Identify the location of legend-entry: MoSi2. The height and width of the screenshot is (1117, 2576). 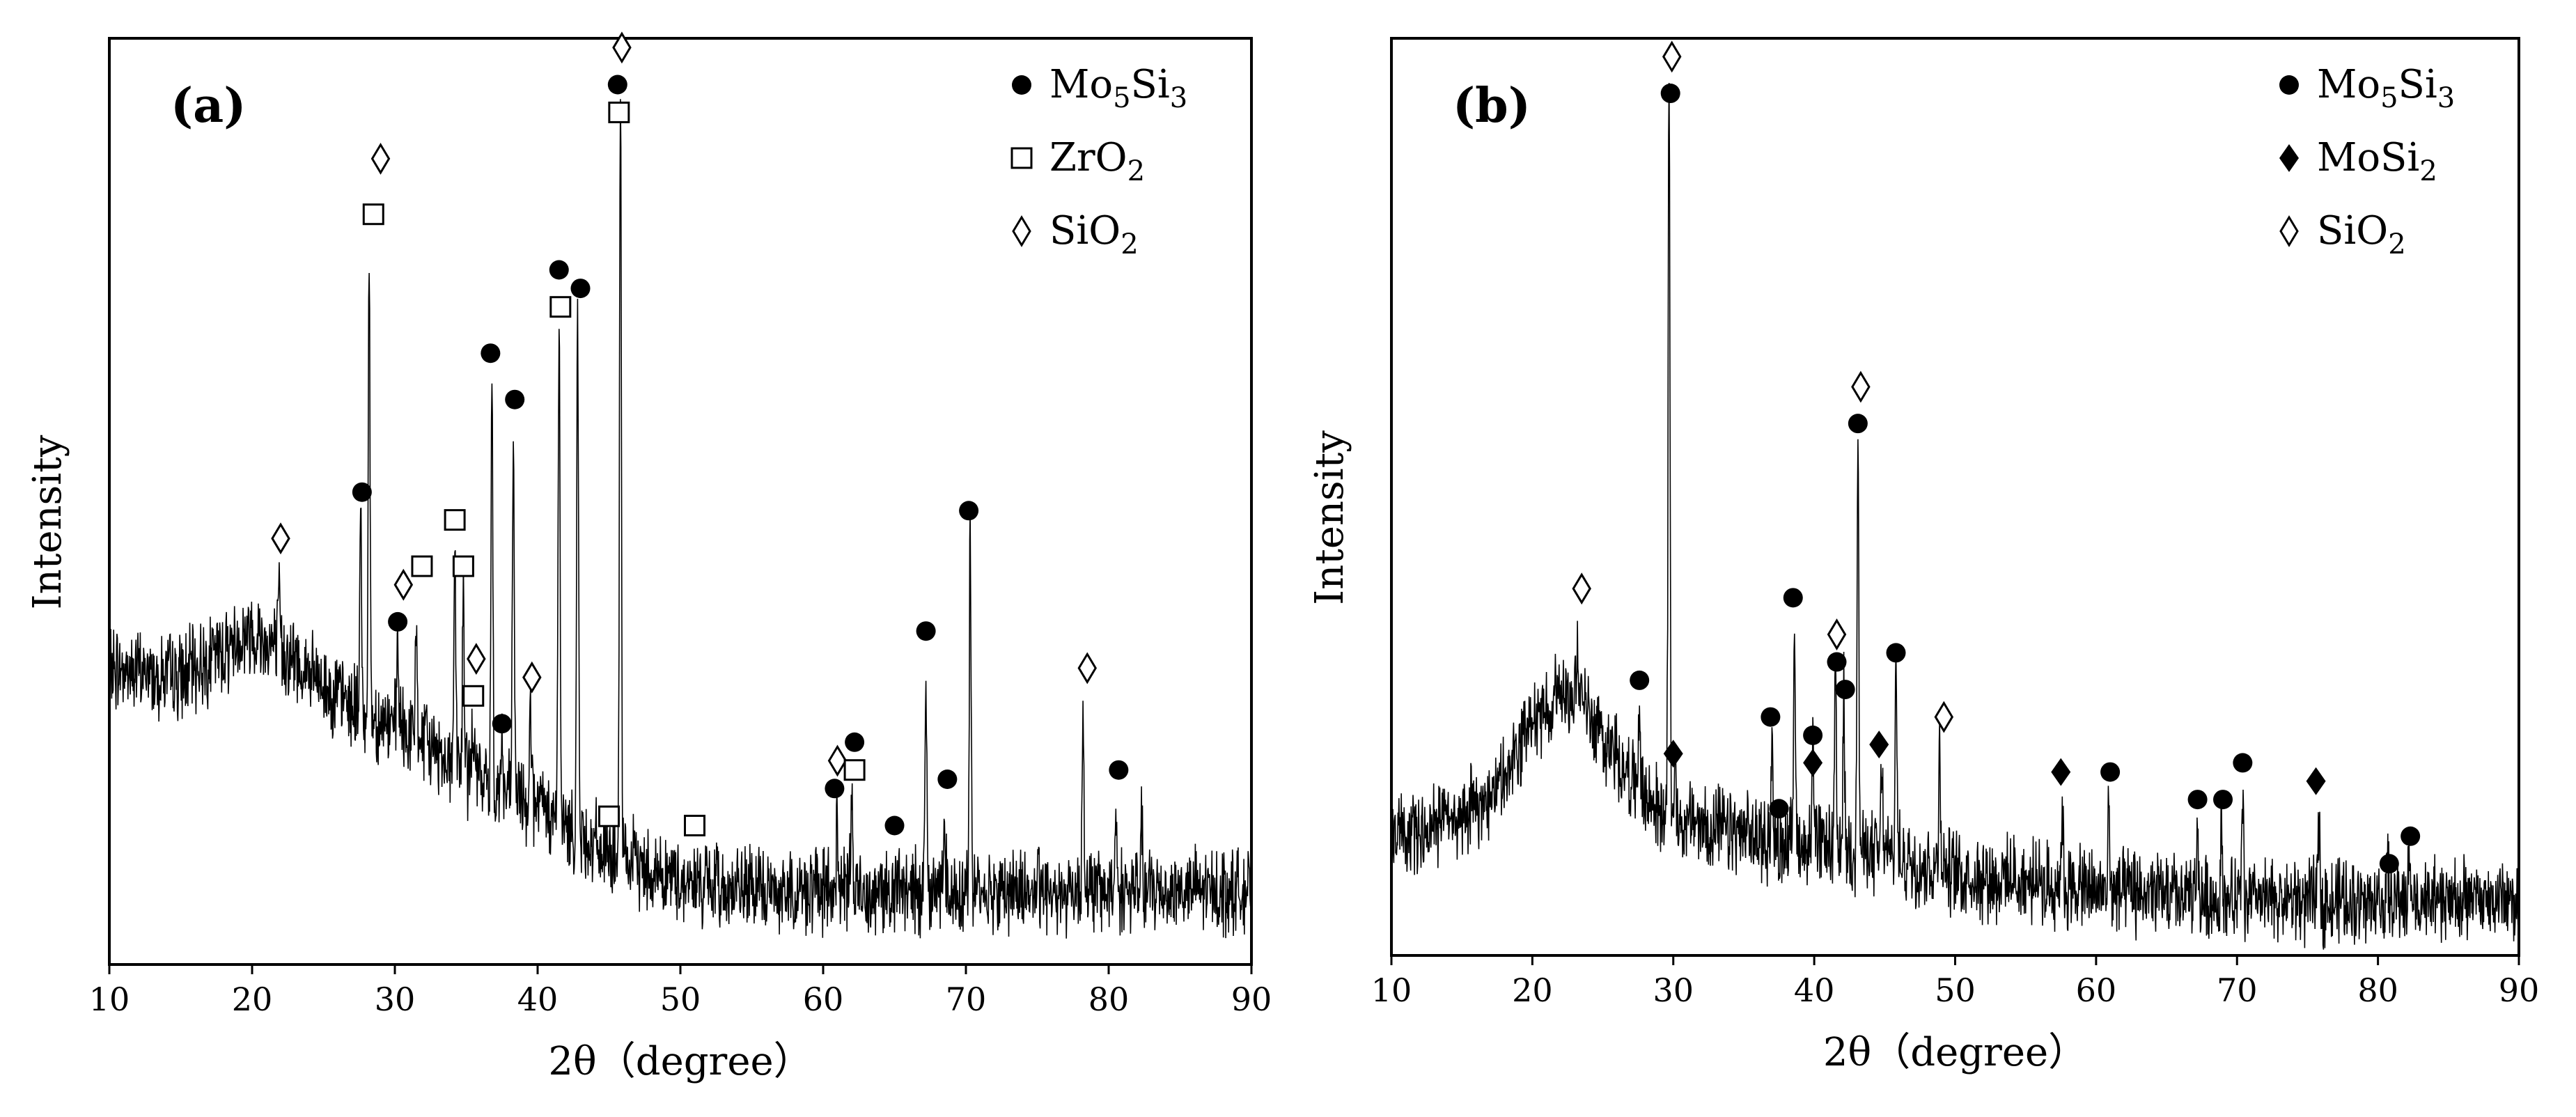
(2377, 161).